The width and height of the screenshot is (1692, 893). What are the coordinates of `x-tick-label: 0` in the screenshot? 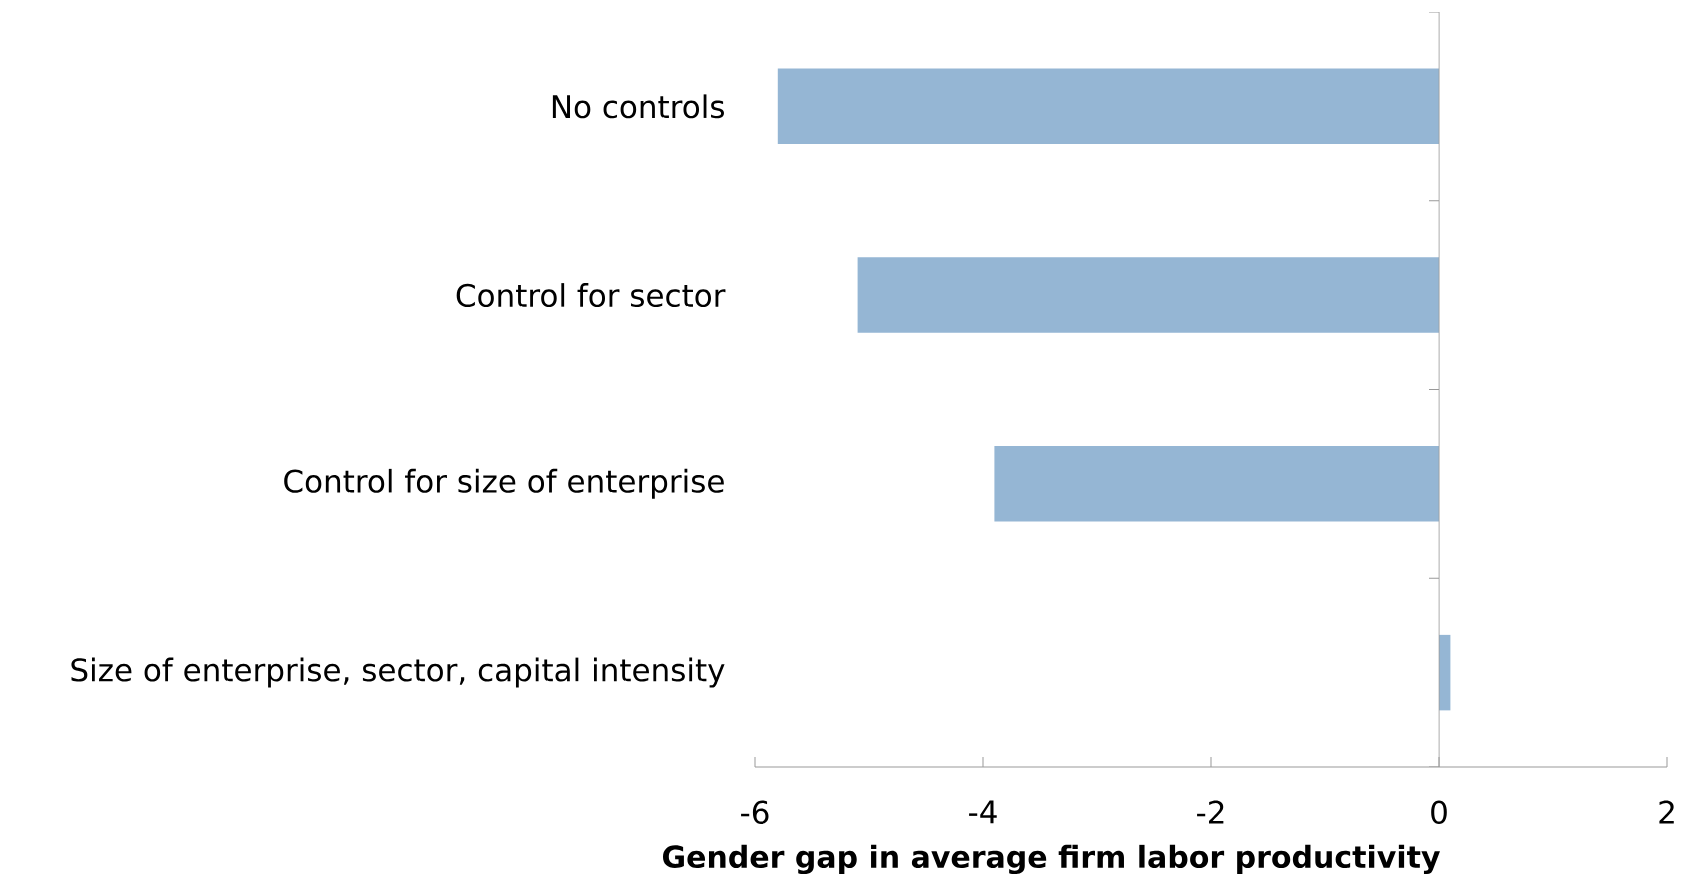 It's located at (1439, 812).